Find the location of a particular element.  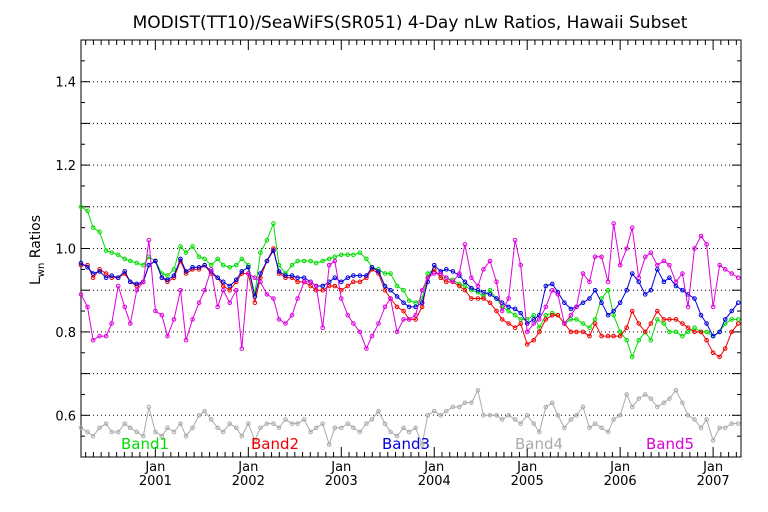

y-tick-label: 1.2 is located at coordinates (65, 166).